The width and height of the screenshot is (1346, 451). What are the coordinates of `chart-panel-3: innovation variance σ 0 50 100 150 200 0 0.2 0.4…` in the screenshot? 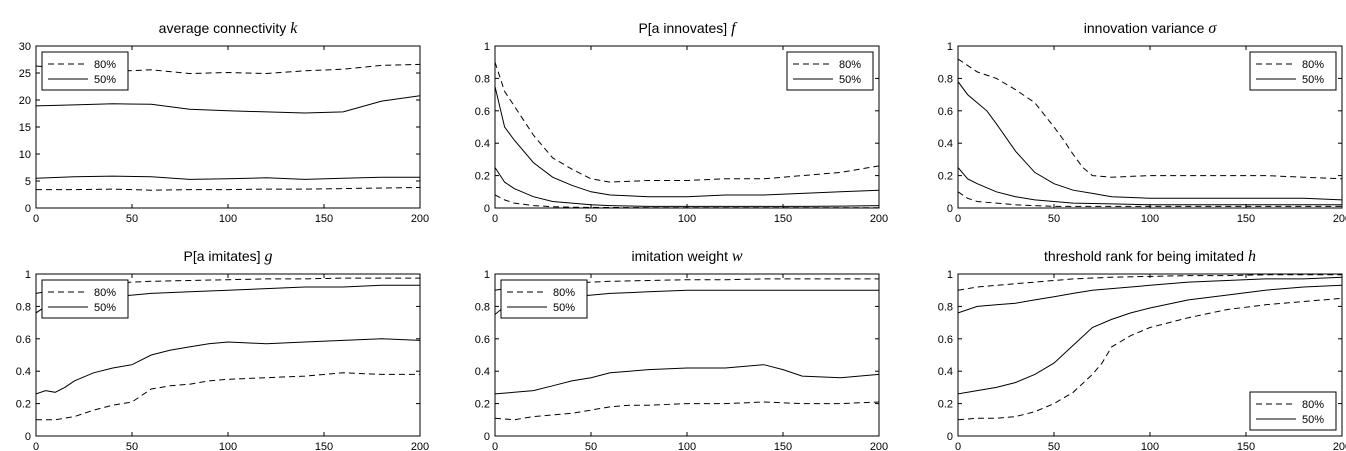 It's located at (1142, 122).